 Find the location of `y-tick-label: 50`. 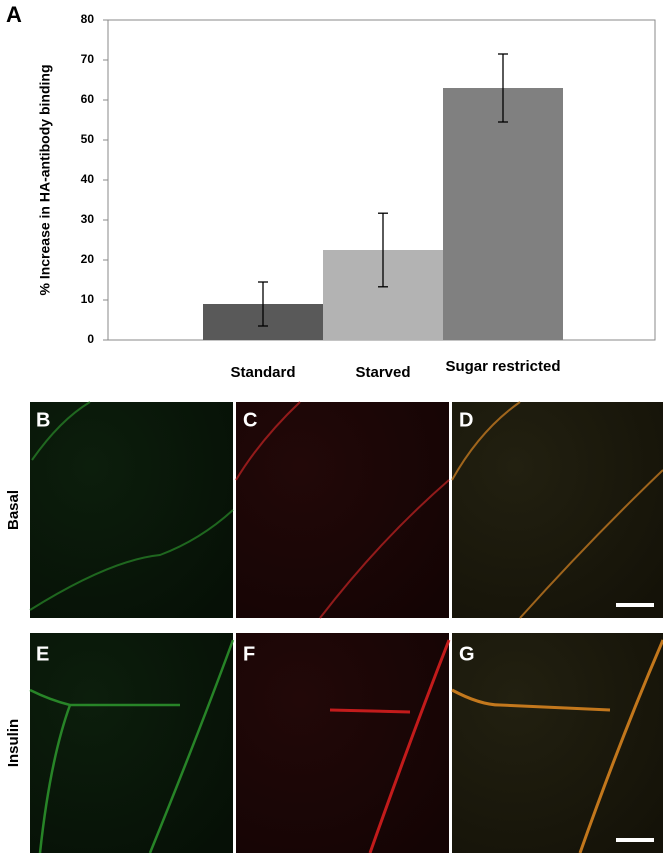

y-tick-label: 50 is located at coordinates (88, 139).